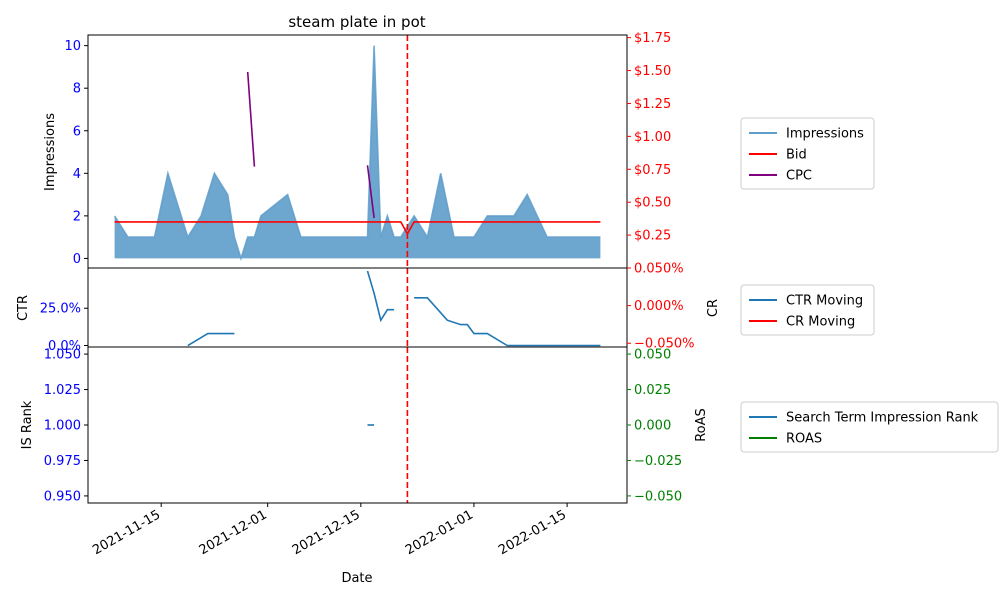  I want to click on y-right-tick-label: 0.025, so click(652, 390).